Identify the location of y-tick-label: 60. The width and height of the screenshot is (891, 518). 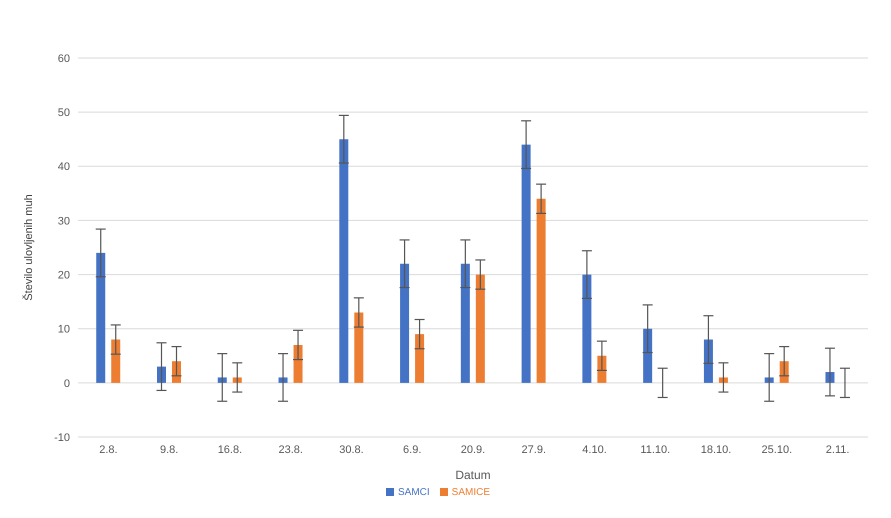
(64, 58).